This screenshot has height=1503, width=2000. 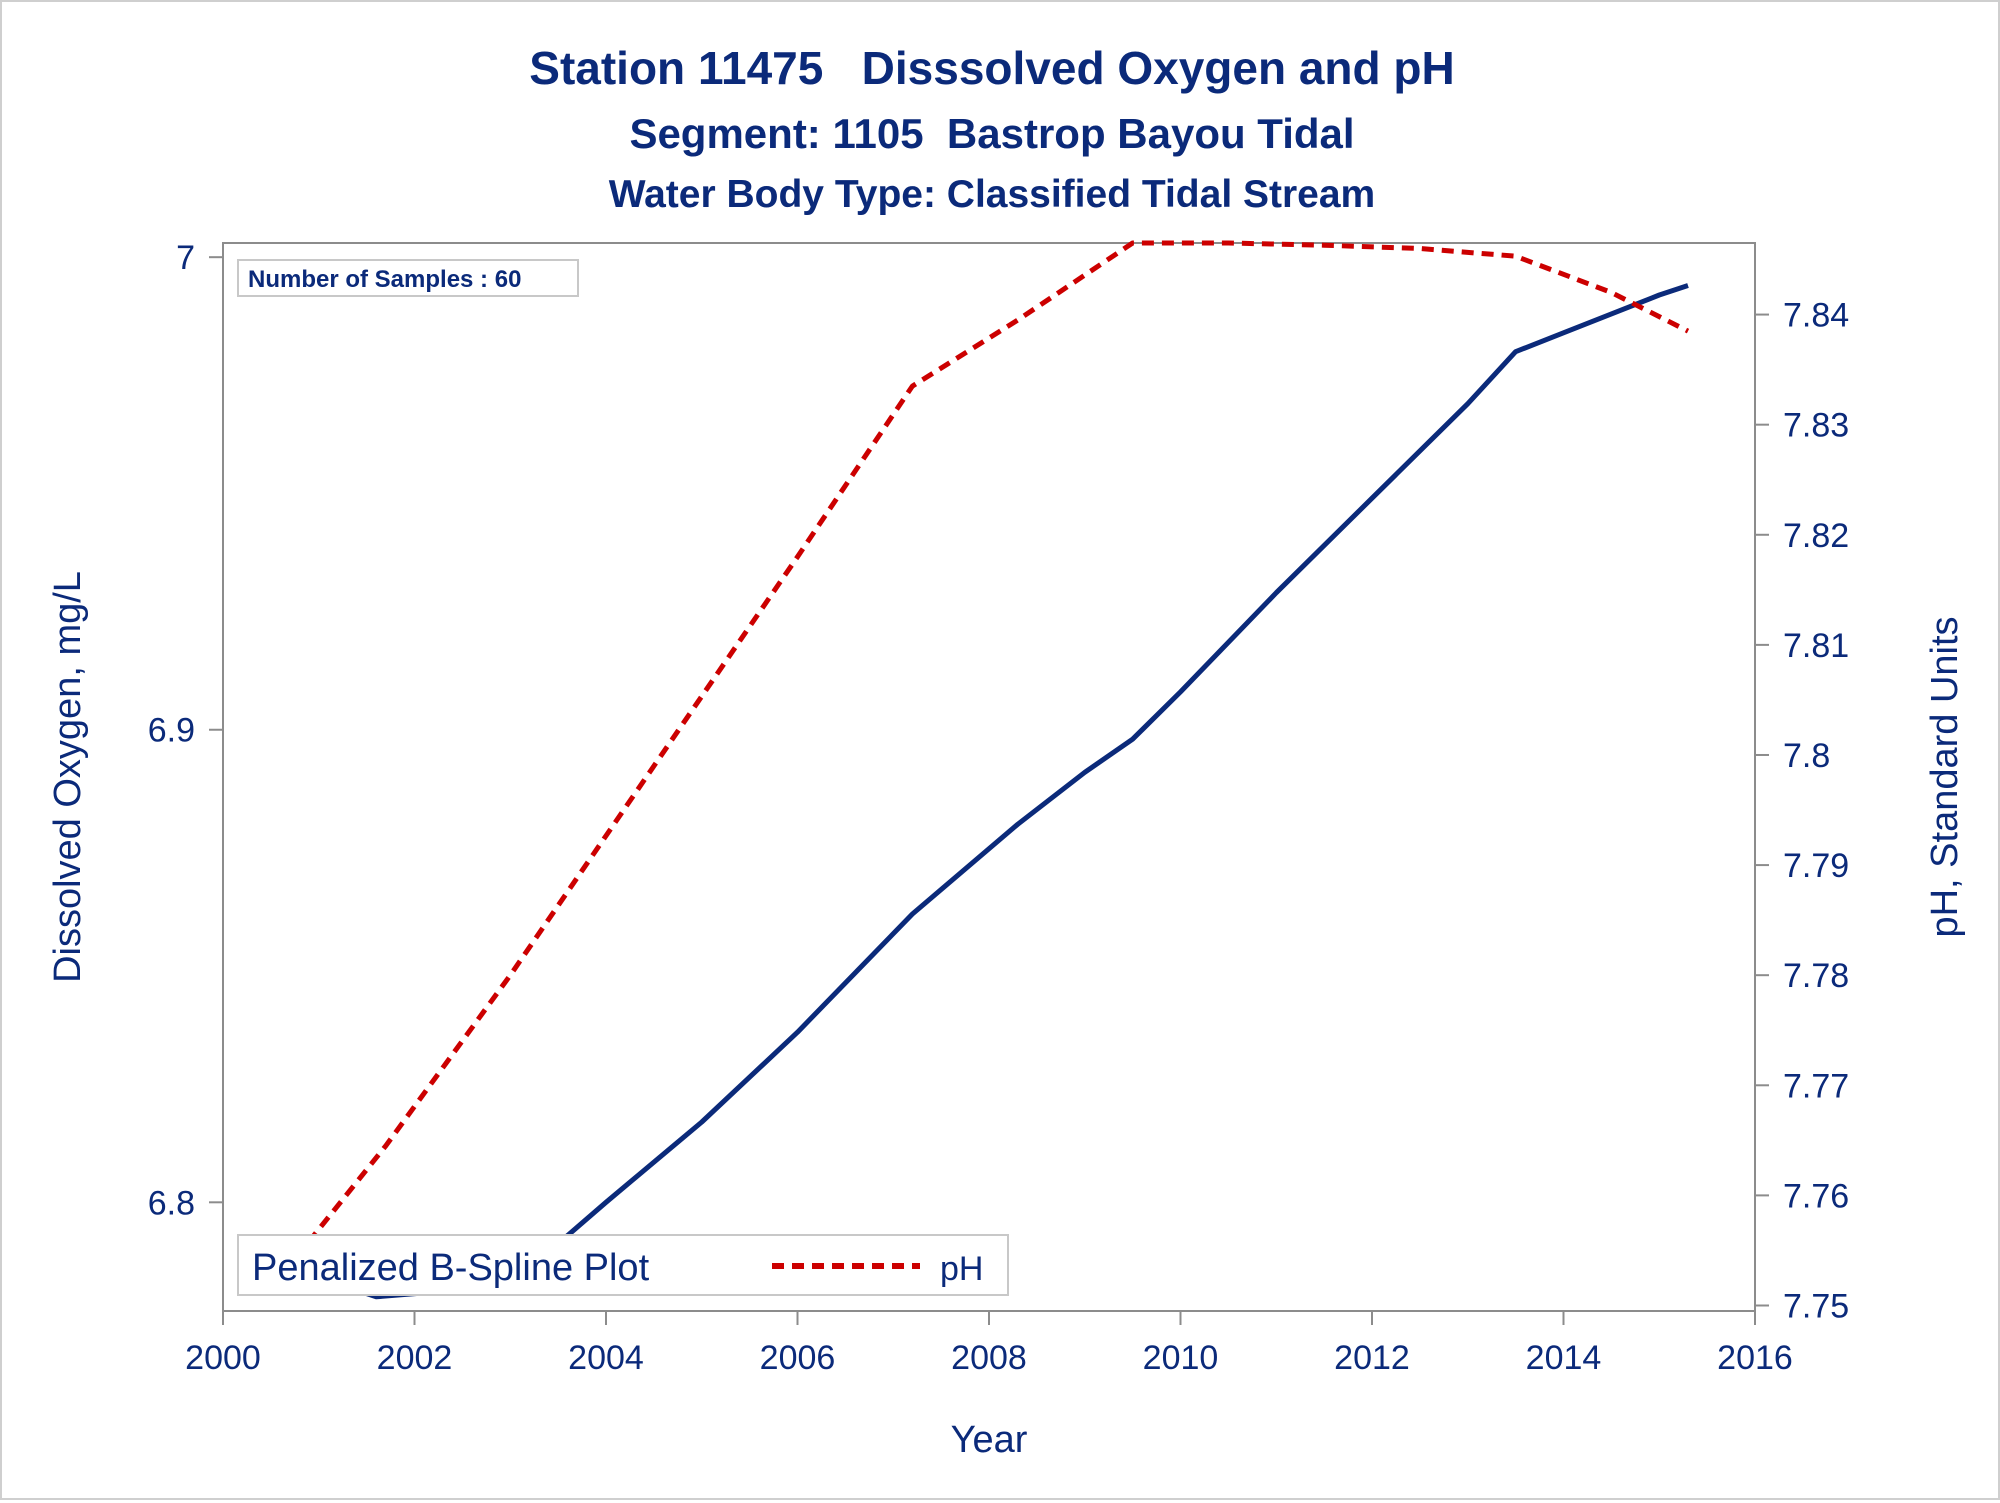 I want to click on sample-count-text: Number of Samples : 60, so click(x=384, y=279).